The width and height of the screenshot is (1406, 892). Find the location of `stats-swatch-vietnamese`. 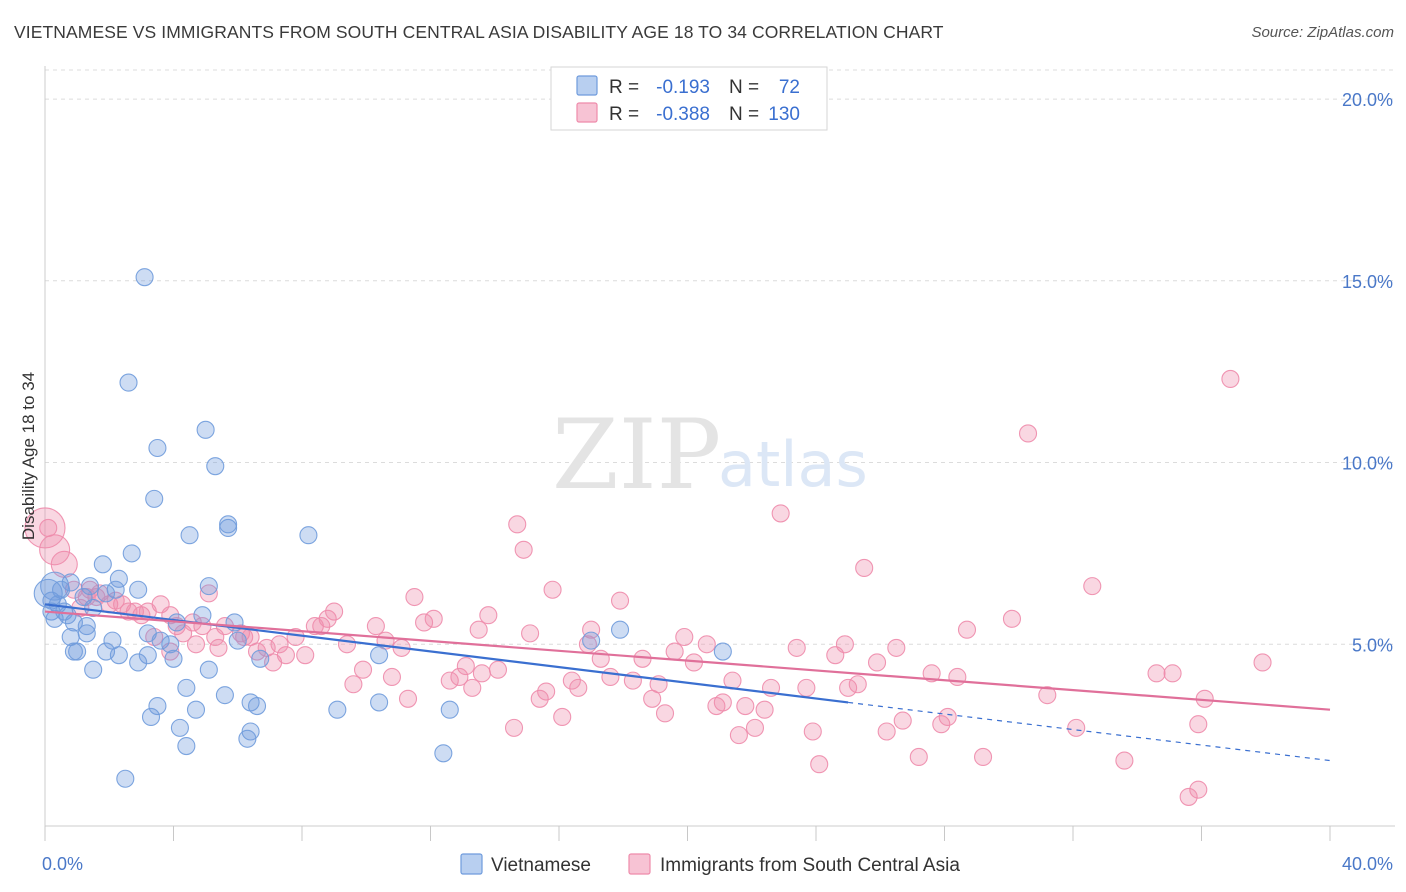

stats-swatch-vietnamese is located at coordinates (587, 85).